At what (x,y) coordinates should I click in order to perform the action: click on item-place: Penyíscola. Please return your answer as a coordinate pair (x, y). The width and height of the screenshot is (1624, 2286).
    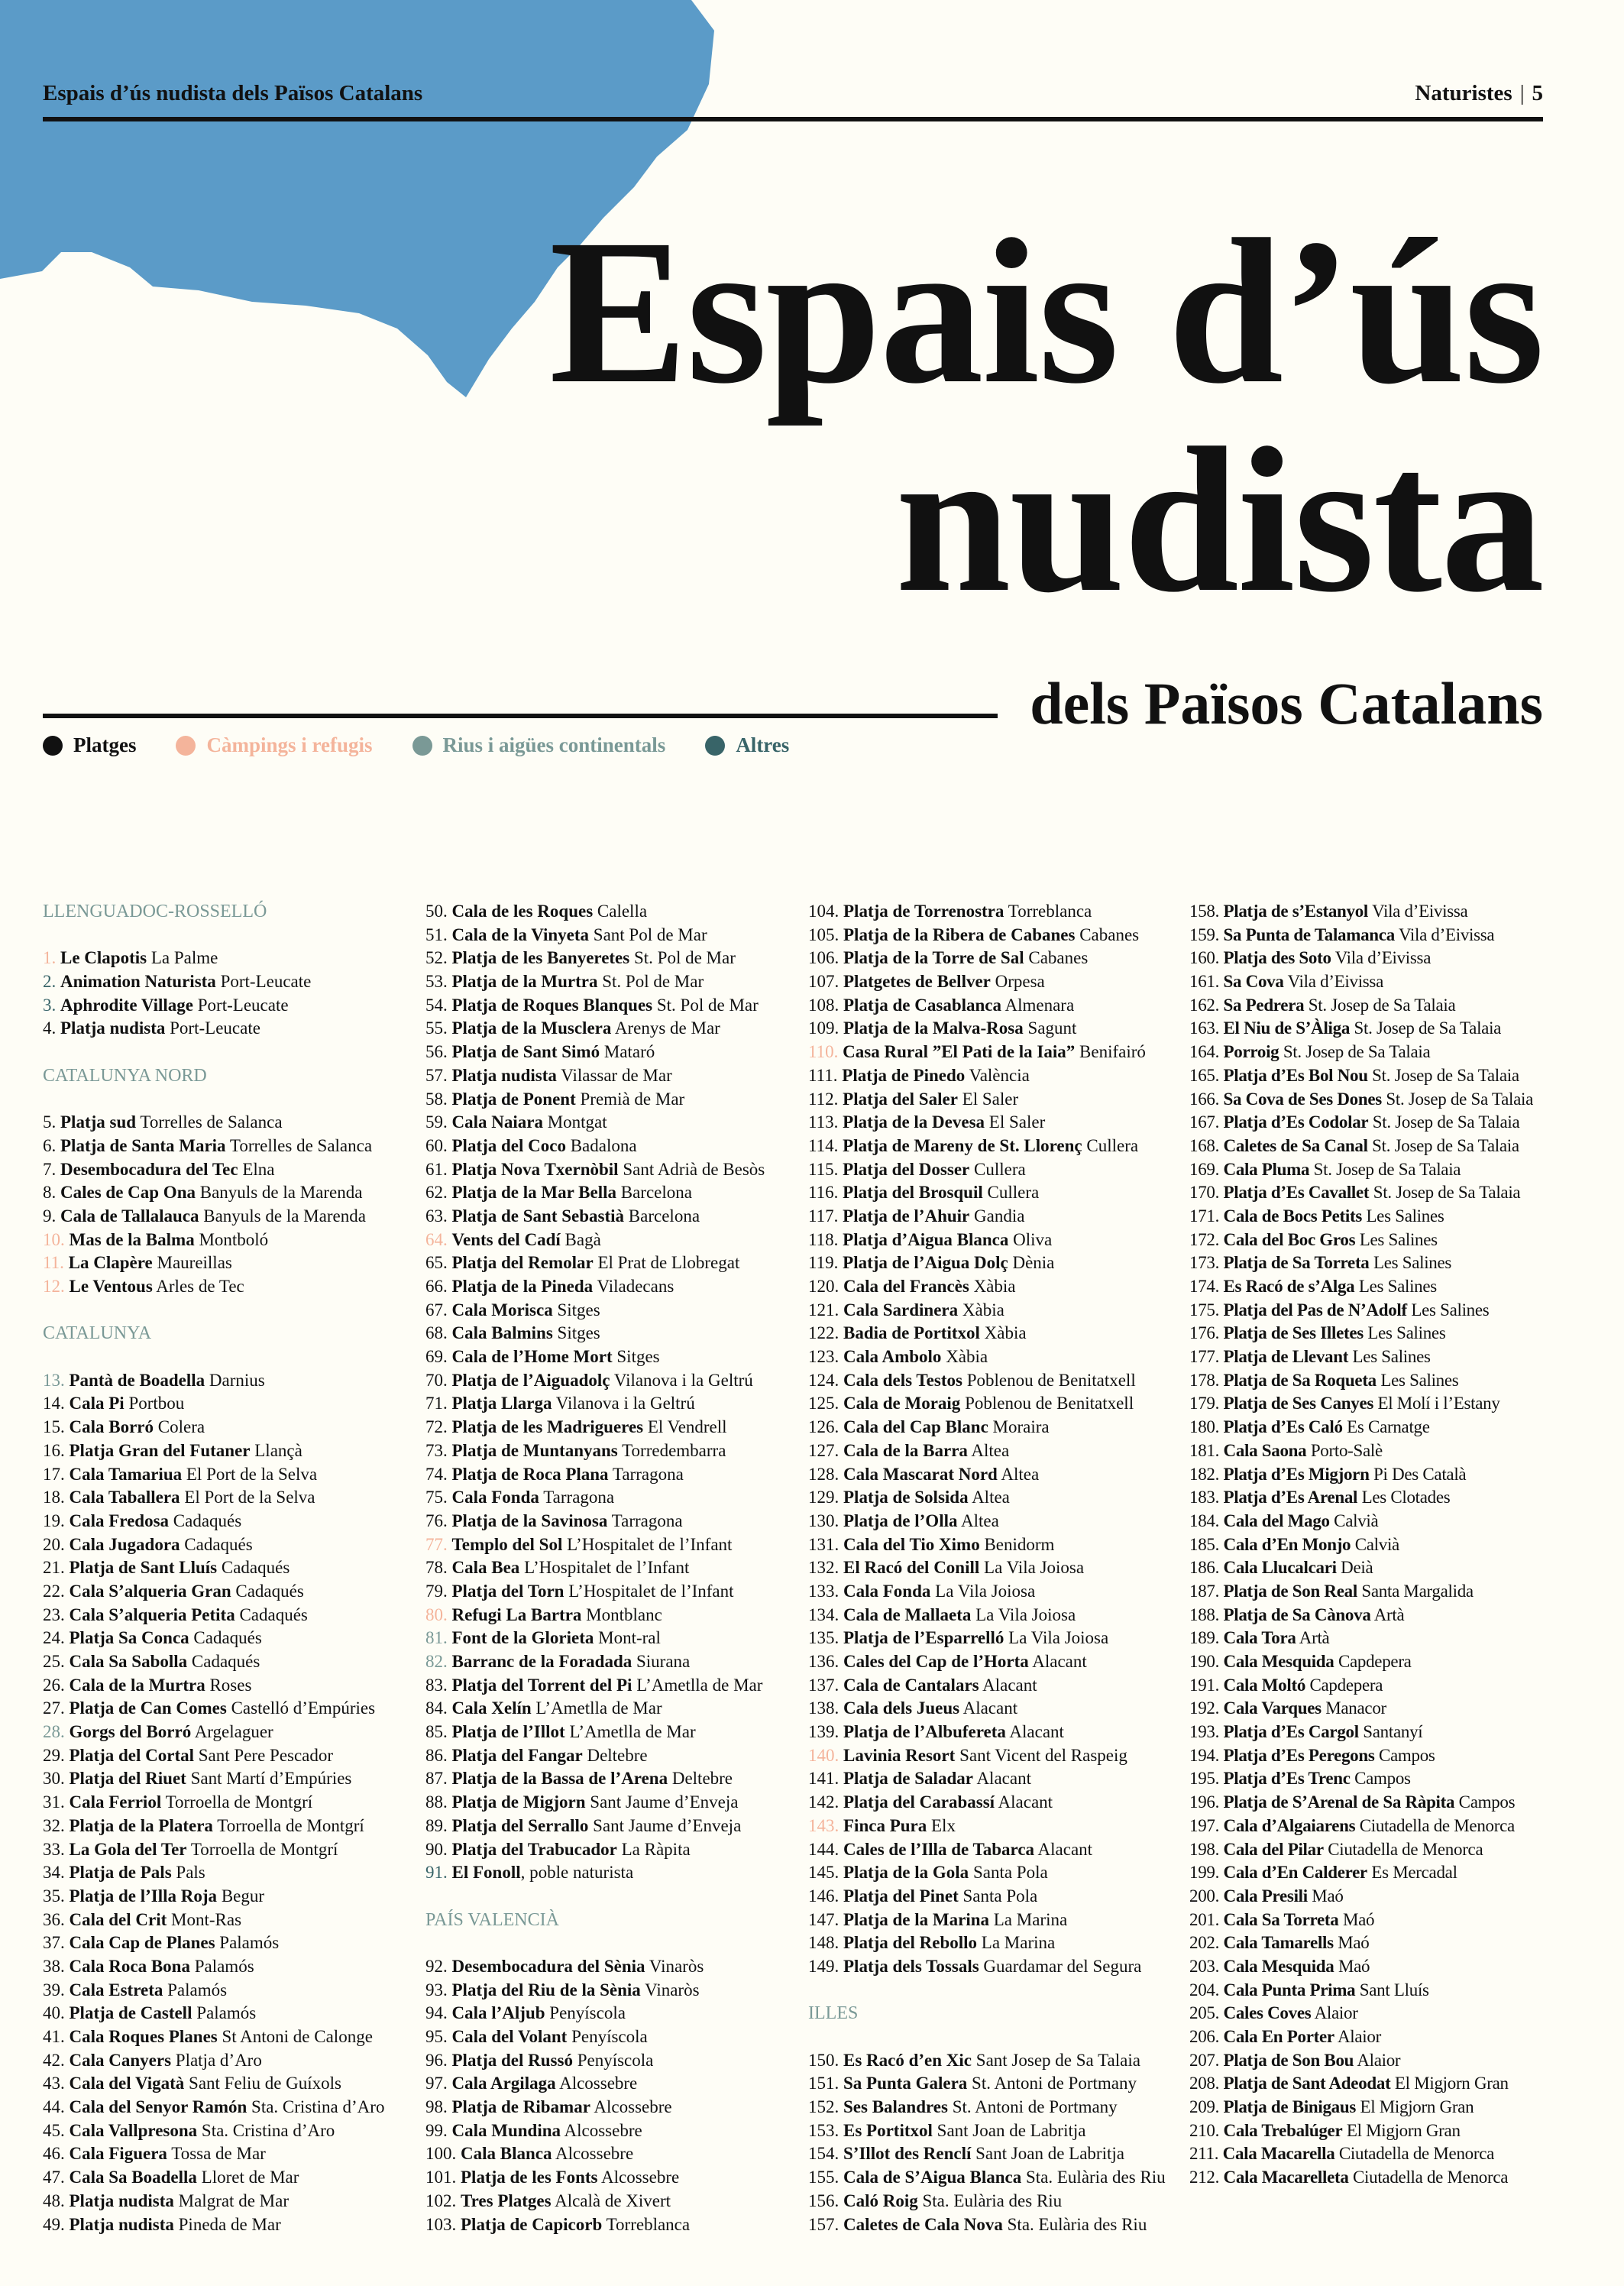
    Looking at the image, I should click on (615, 2060).